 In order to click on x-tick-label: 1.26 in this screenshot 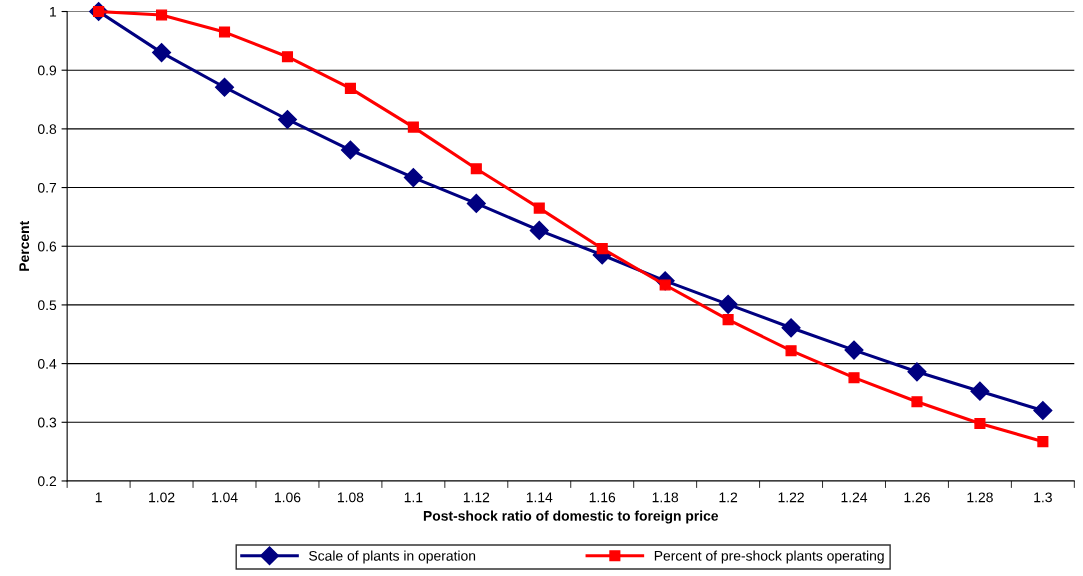, I will do `click(917, 497)`.